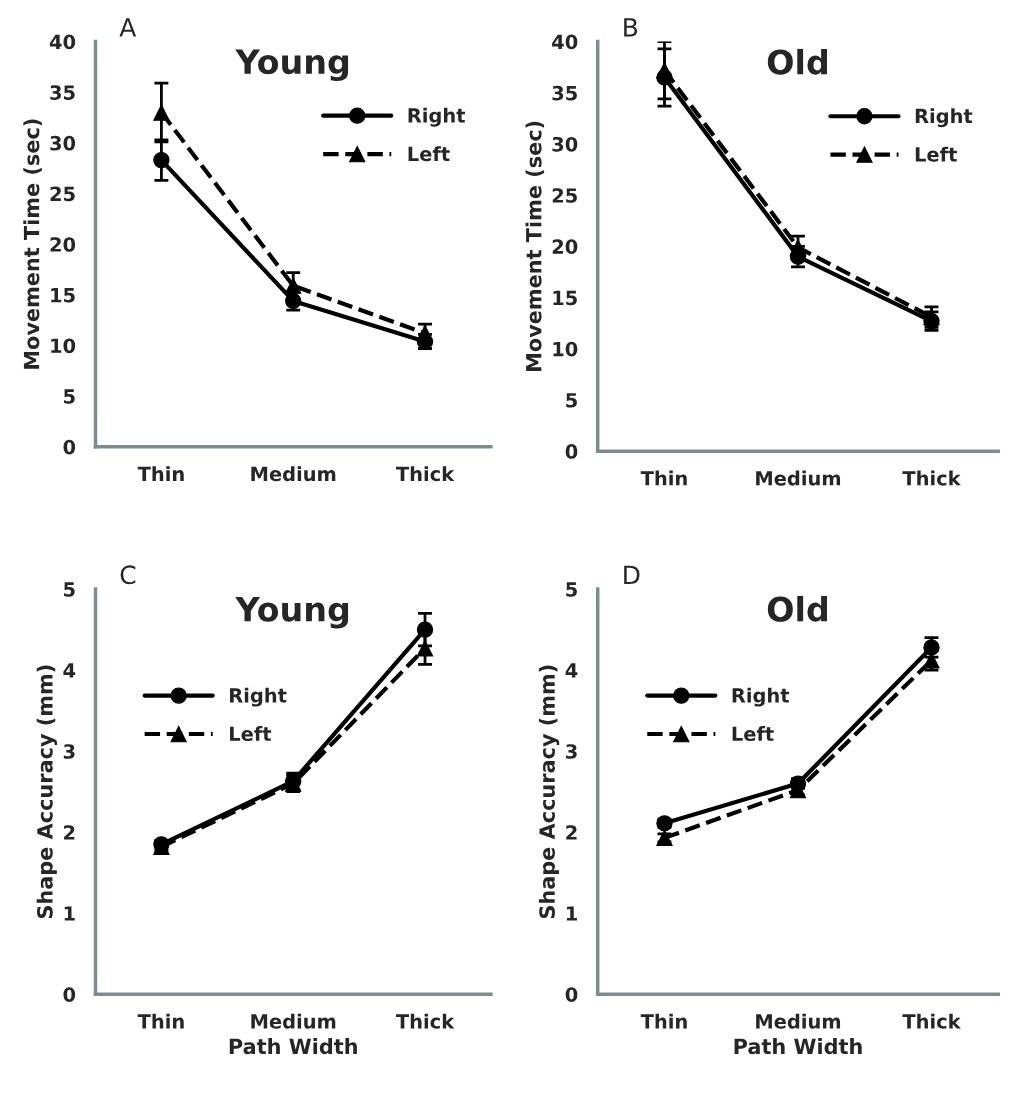  I want to click on text: C, so click(128, 575).